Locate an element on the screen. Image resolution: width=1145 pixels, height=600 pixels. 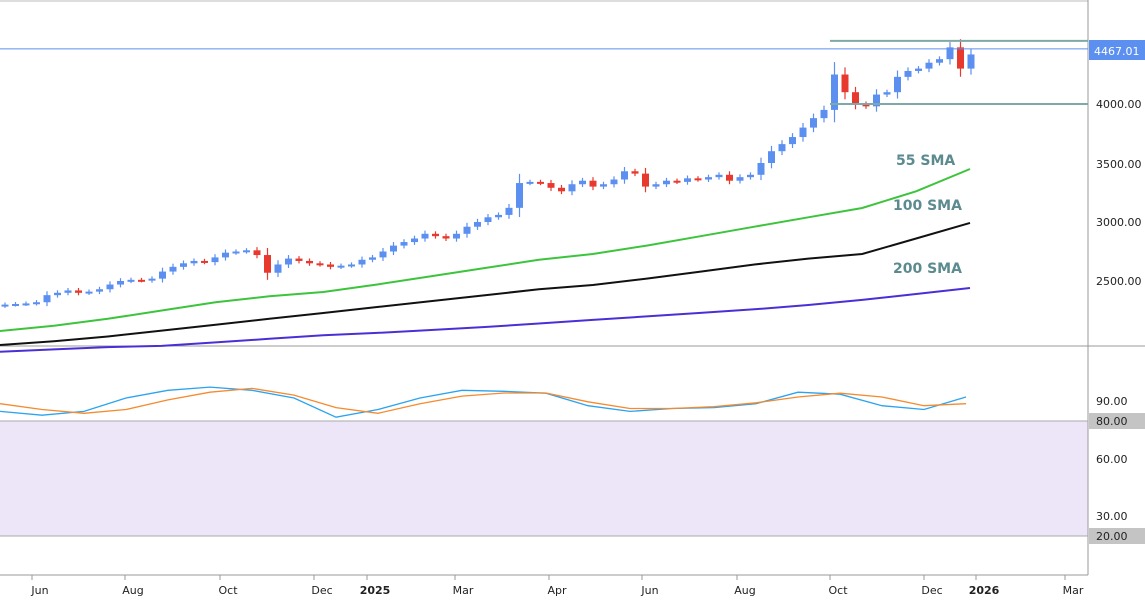
osc-20-badge is located at coordinates (1117, 536).